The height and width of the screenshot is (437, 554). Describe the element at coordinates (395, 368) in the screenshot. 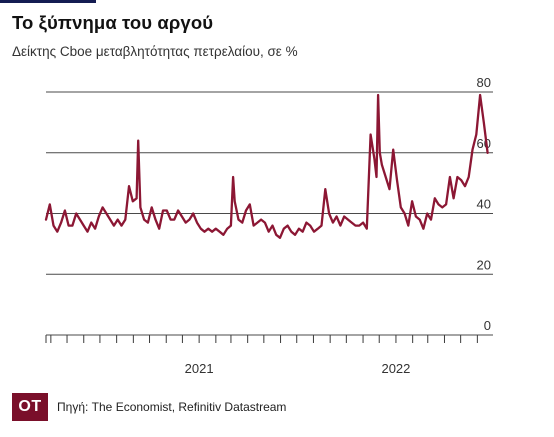

I see `x-tick-label-2022: 2022` at that location.